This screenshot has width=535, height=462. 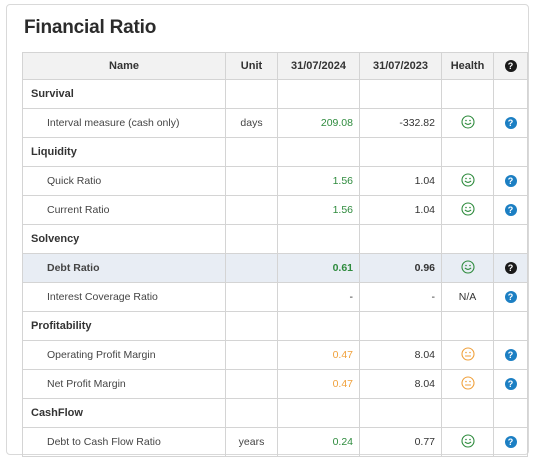 What do you see at coordinates (124, 66) in the screenshot?
I see `column-header-name: Name` at bounding box center [124, 66].